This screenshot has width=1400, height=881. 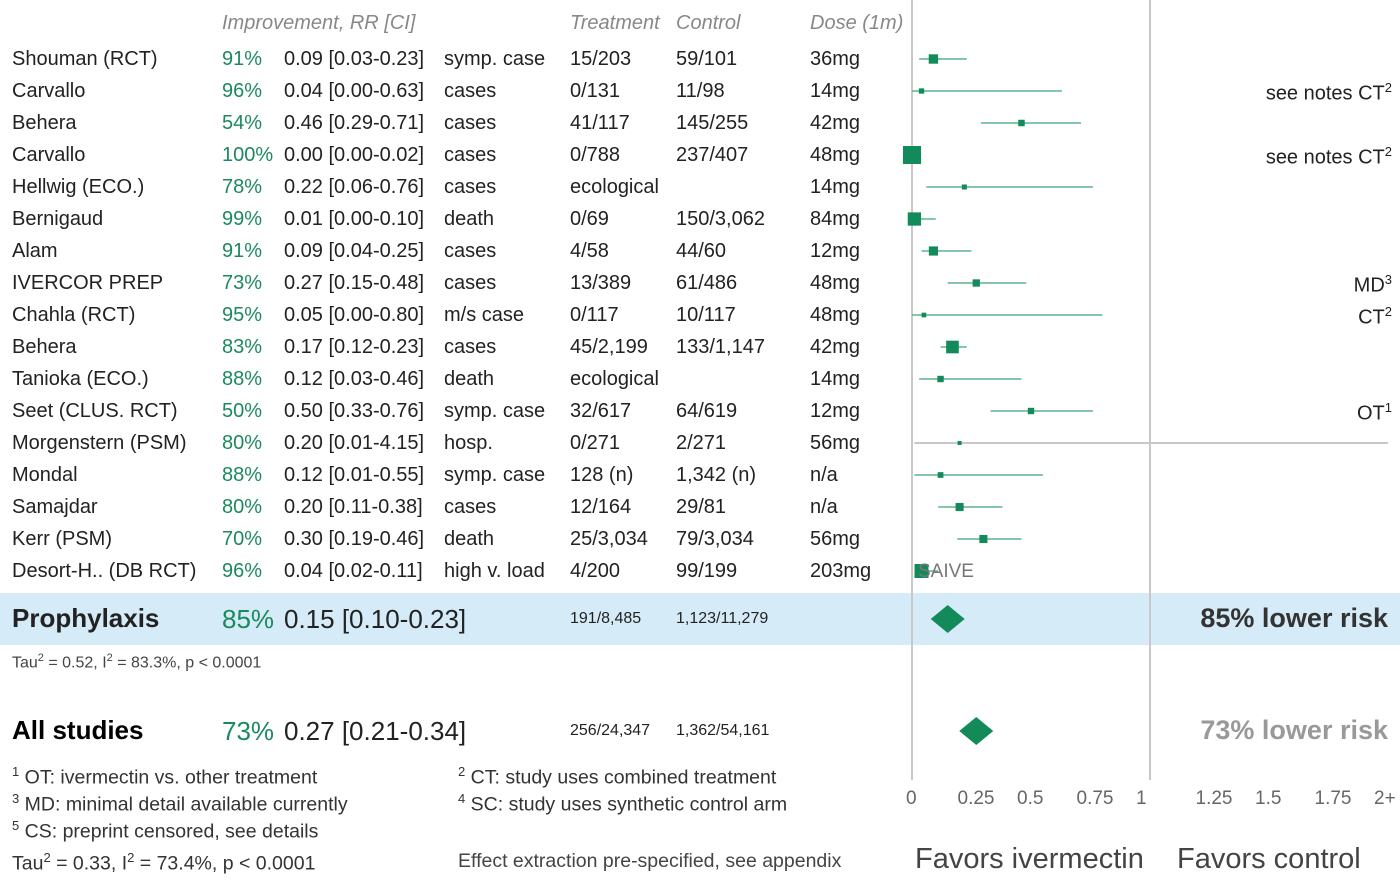 I want to click on rr-ci: 0.46 [0.29-0.71], so click(x=354, y=123).